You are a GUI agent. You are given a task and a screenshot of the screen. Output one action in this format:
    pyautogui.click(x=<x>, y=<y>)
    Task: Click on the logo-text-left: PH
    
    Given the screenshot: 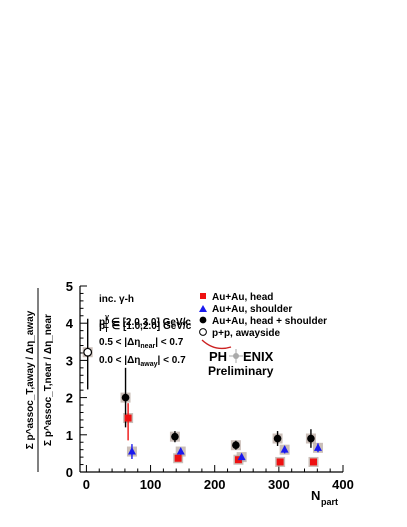 What is the action you would take?
    pyautogui.click(x=218, y=356)
    